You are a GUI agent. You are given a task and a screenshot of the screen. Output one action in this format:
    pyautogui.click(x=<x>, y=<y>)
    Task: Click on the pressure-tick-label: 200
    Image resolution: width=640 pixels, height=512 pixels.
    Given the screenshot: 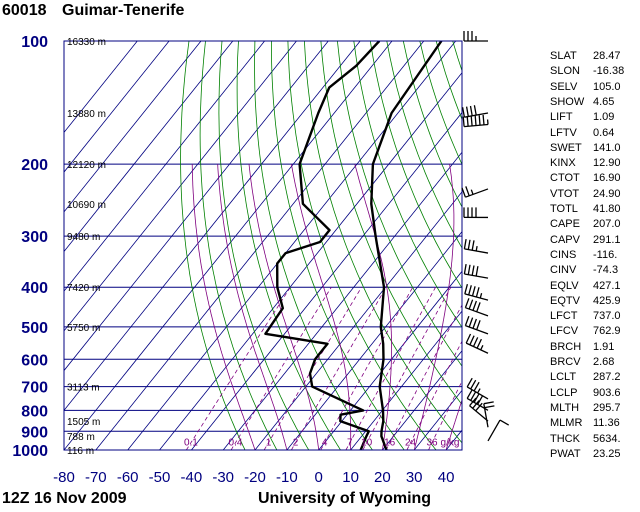 What is the action you would take?
    pyautogui.click(x=34, y=165)
    